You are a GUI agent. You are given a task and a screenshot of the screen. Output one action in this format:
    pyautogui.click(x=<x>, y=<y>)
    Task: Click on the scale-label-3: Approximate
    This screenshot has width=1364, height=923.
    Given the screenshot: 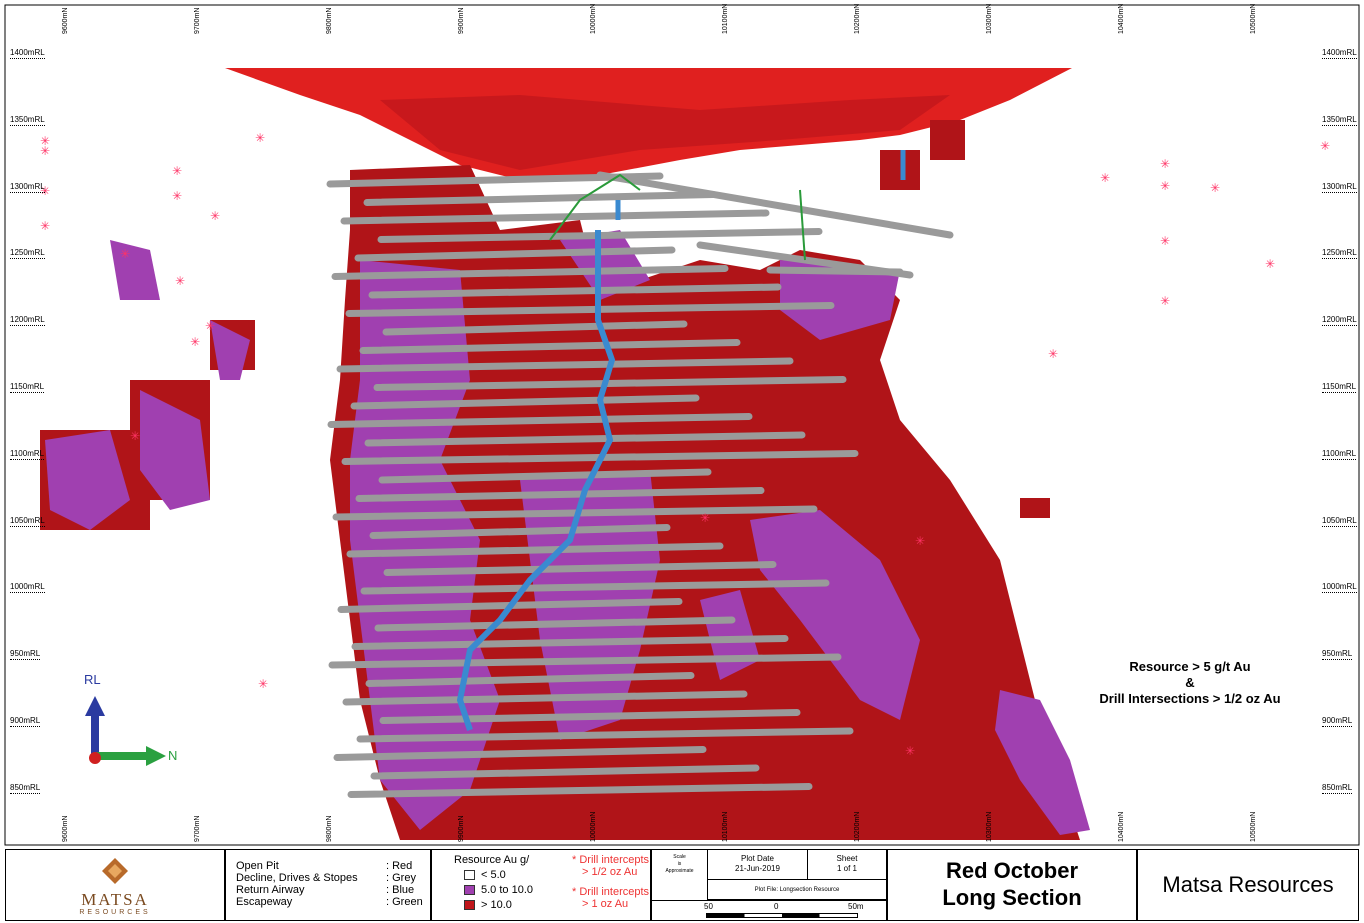 What is the action you would take?
    pyautogui.click(x=679, y=871)
    